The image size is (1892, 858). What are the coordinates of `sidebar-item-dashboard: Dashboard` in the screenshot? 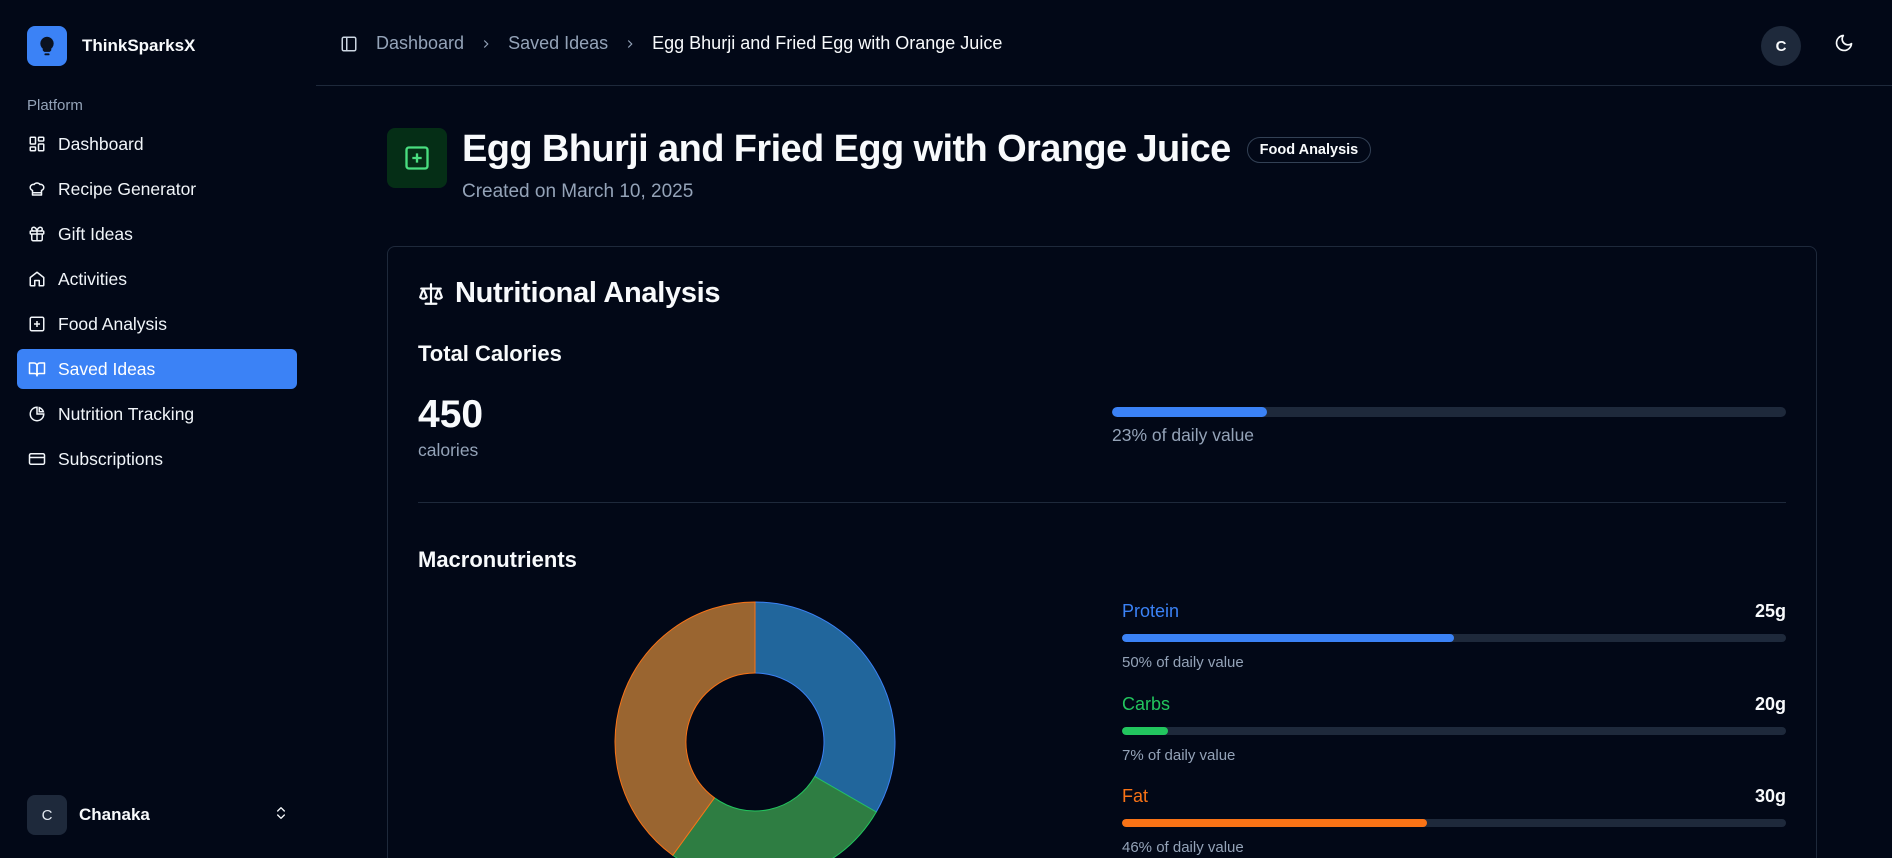 It's located at (157, 144).